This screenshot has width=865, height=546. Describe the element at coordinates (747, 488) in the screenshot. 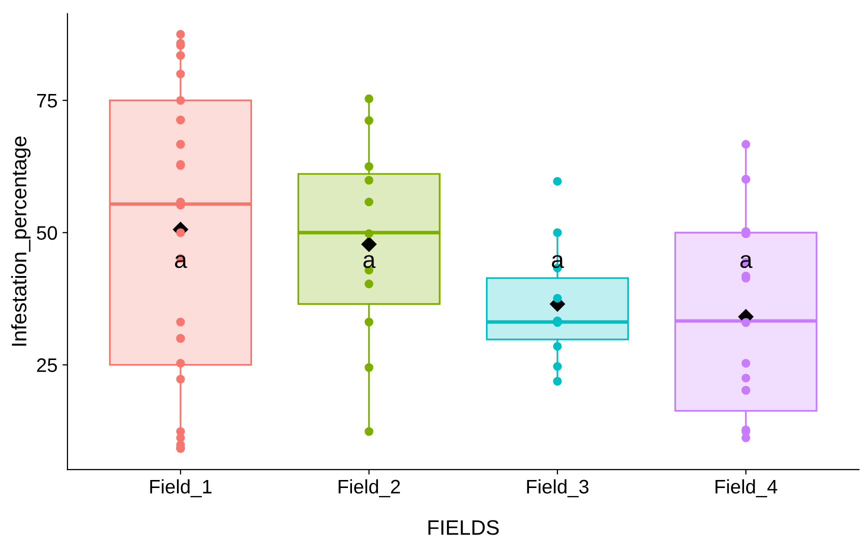

I see `x-tick-label: Field_4` at that location.